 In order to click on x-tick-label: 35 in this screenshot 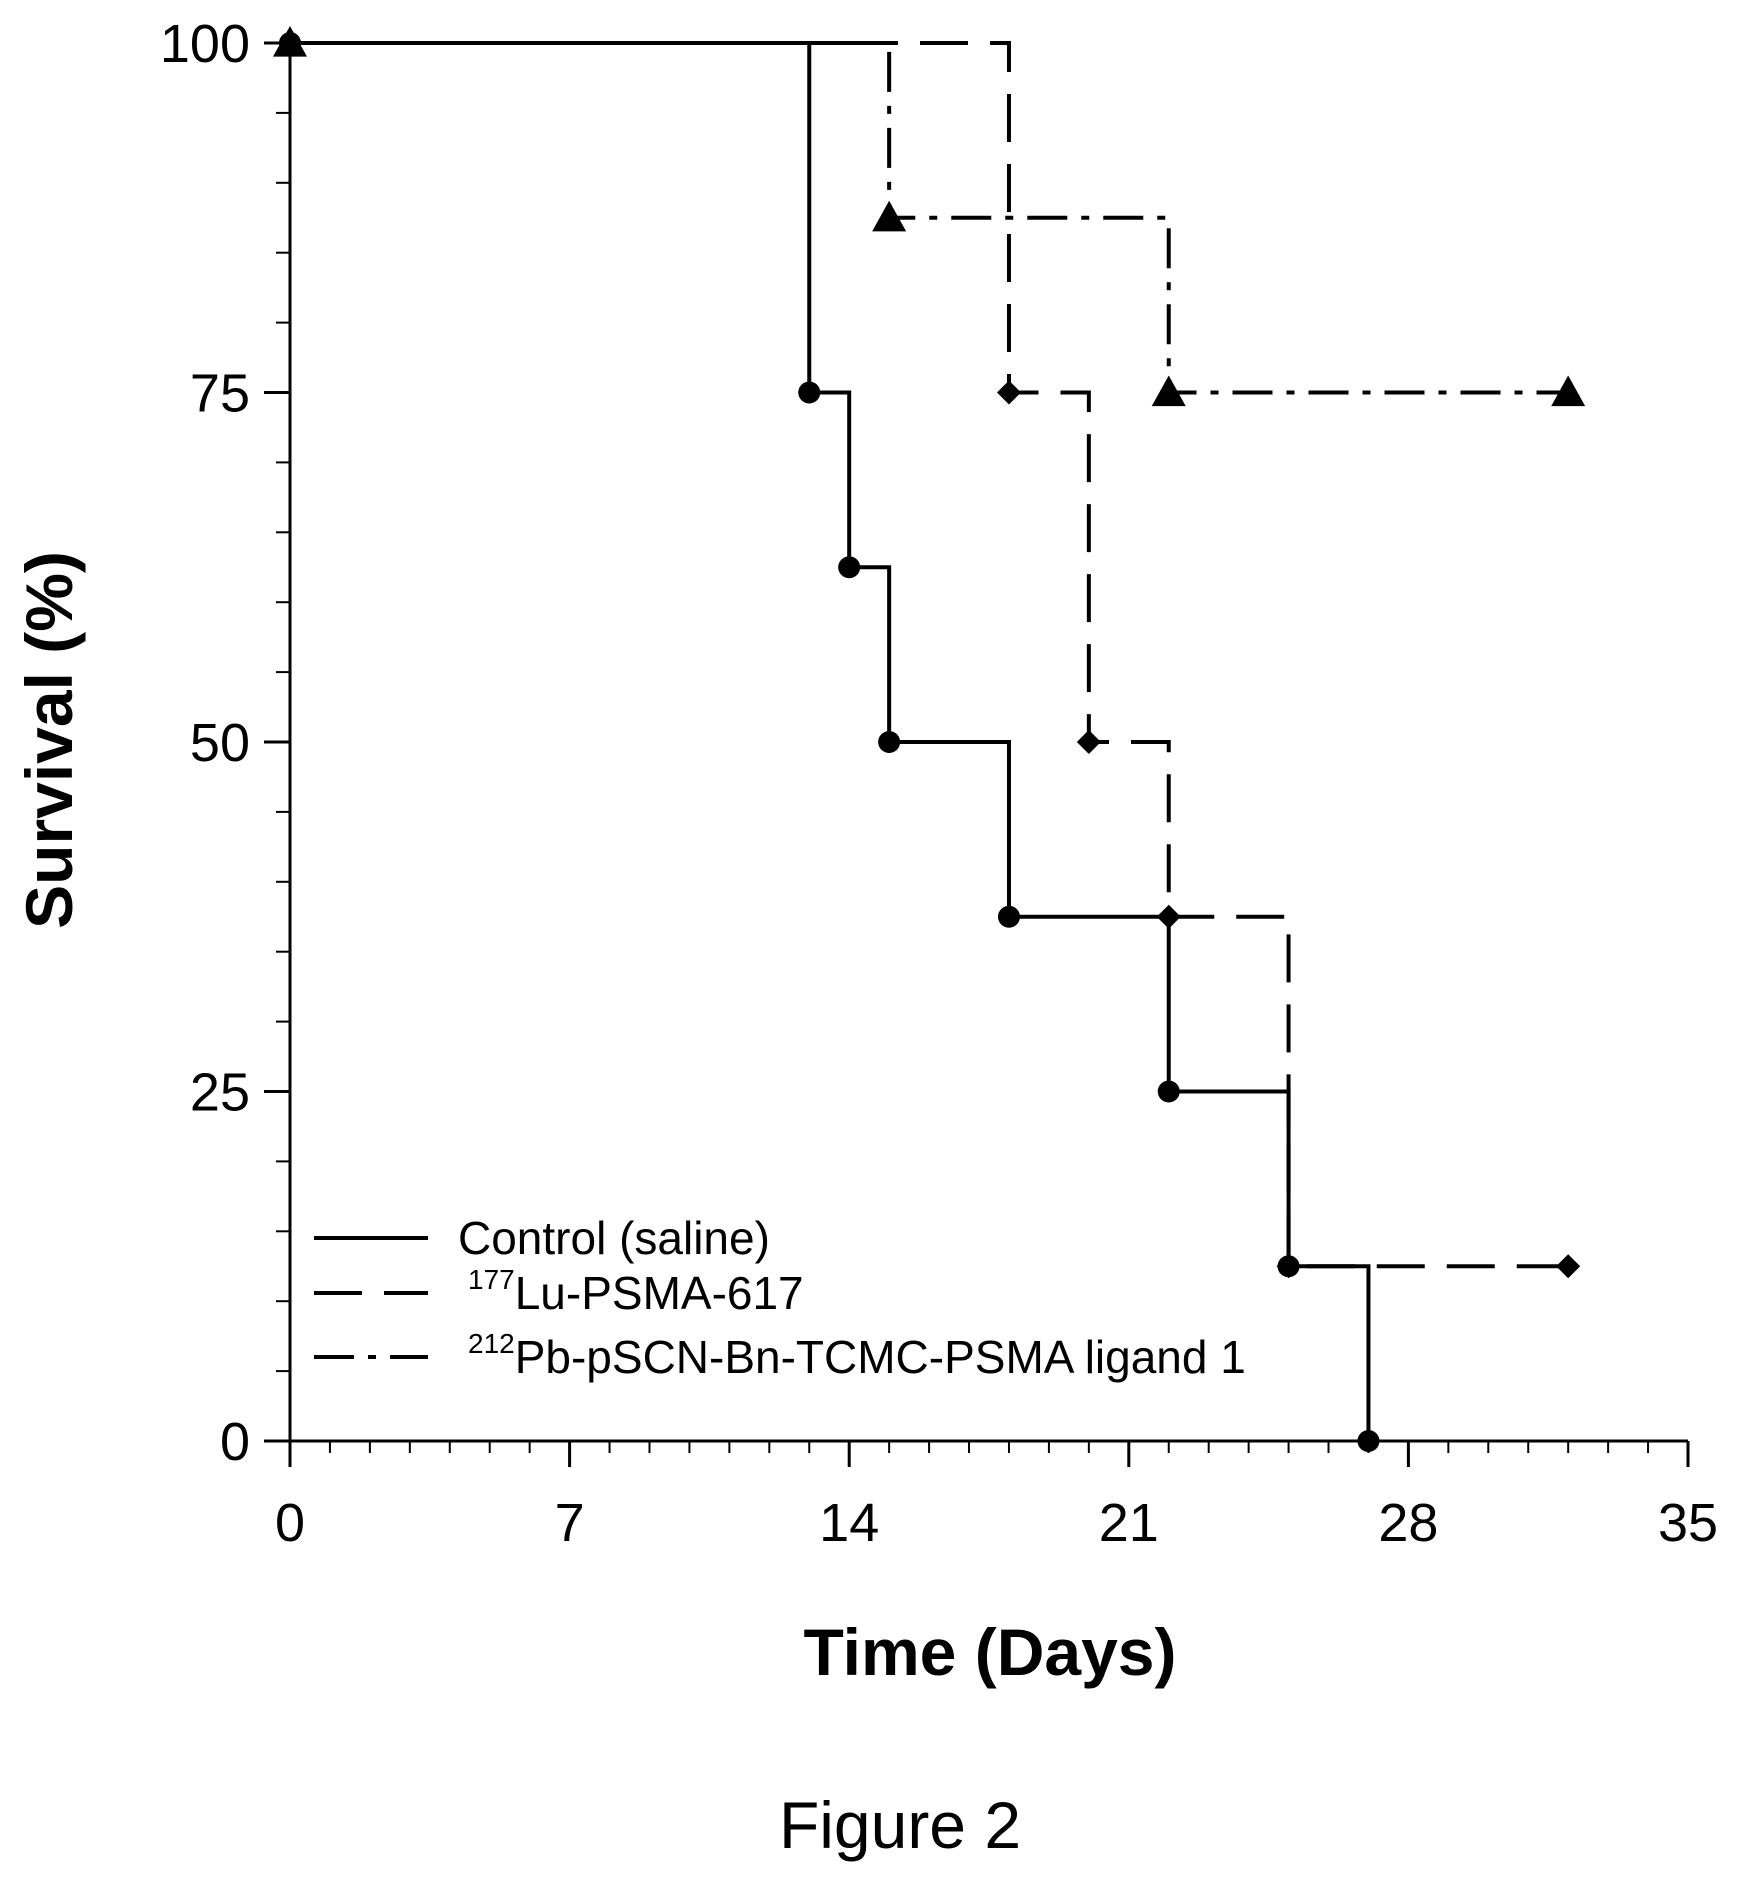, I will do `click(1688, 1523)`.